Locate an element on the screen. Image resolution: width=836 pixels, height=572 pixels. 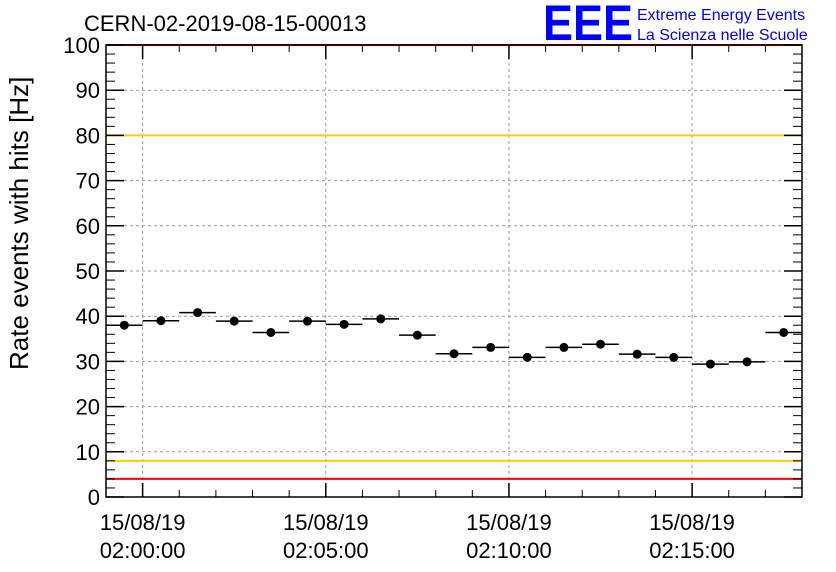
y-tick-label: 20 is located at coordinates (88, 407).